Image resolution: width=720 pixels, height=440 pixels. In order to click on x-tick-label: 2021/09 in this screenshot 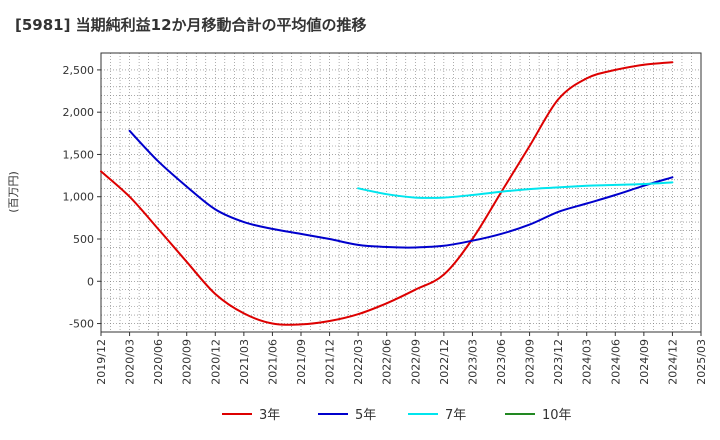, I will do `click(301, 362)`.